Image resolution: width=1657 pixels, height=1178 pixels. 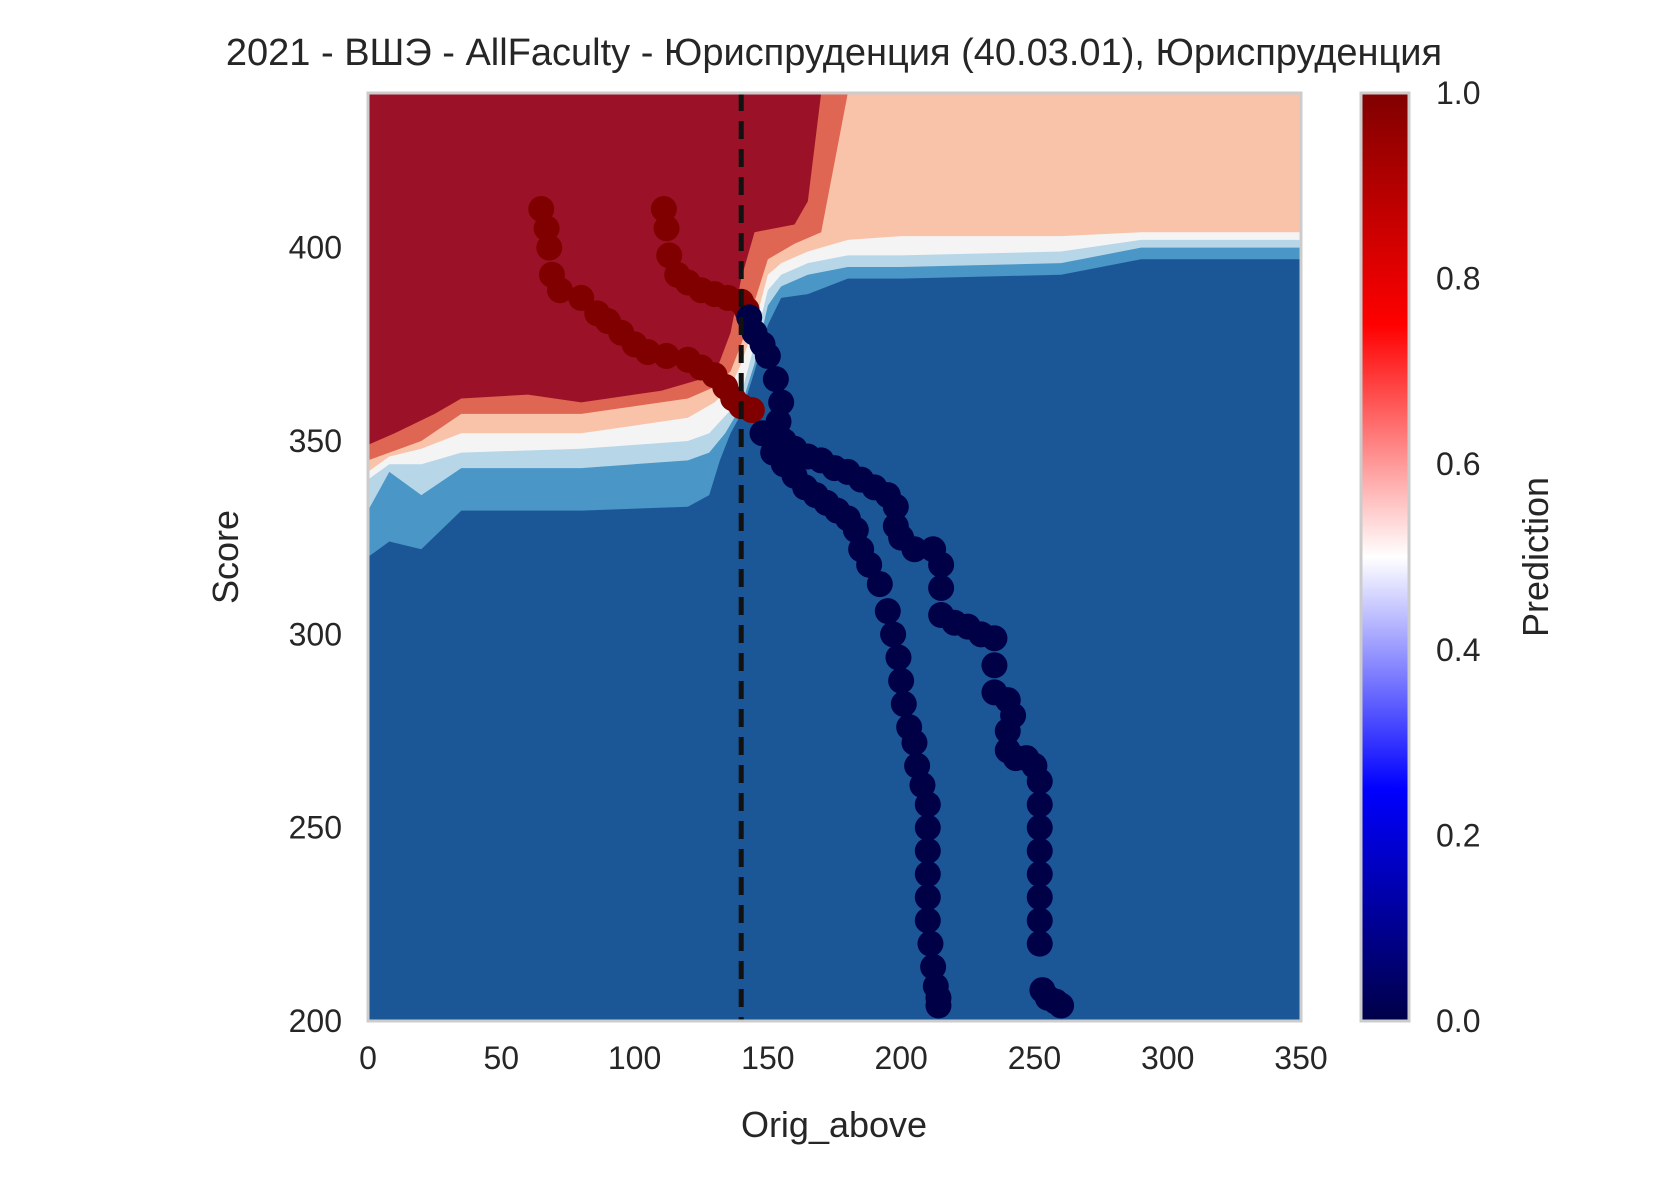 What do you see at coordinates (1458, 279) in the screenshot?
I see `colorbar-tick-label: 0.8` at bounding box center [1458, 279].